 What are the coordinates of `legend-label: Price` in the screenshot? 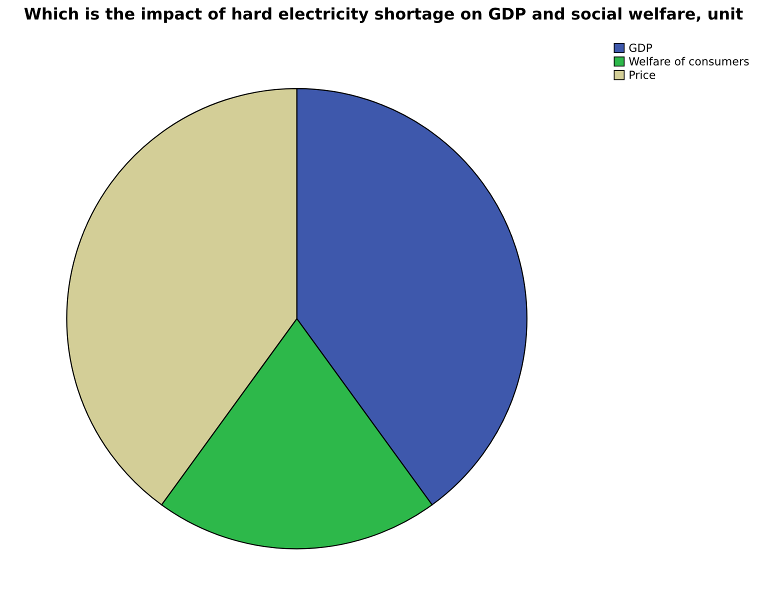 It's located at (643, 75).